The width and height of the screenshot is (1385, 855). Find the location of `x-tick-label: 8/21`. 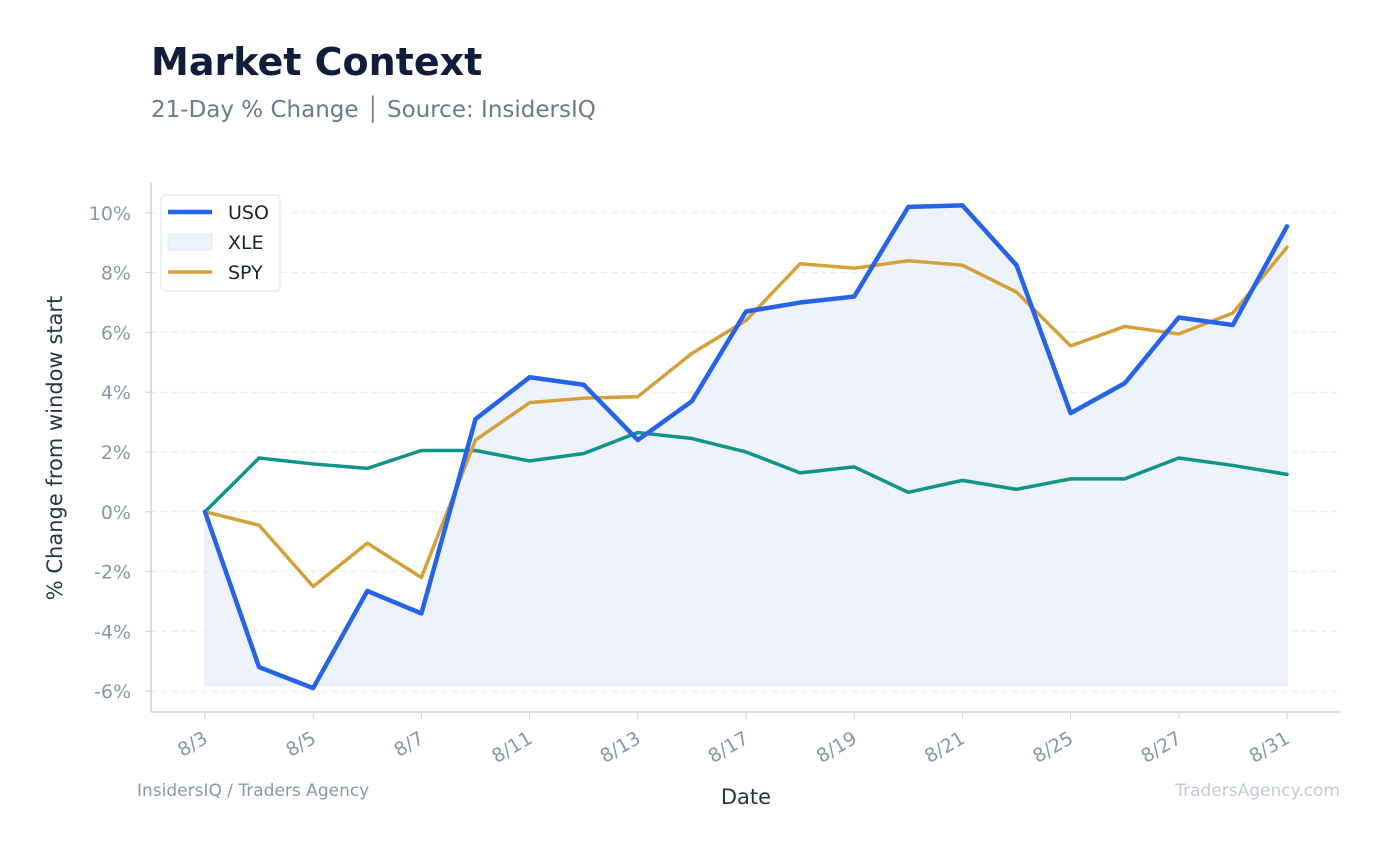

x-tick-label: 8/21 is located at coordinates (945, 747).